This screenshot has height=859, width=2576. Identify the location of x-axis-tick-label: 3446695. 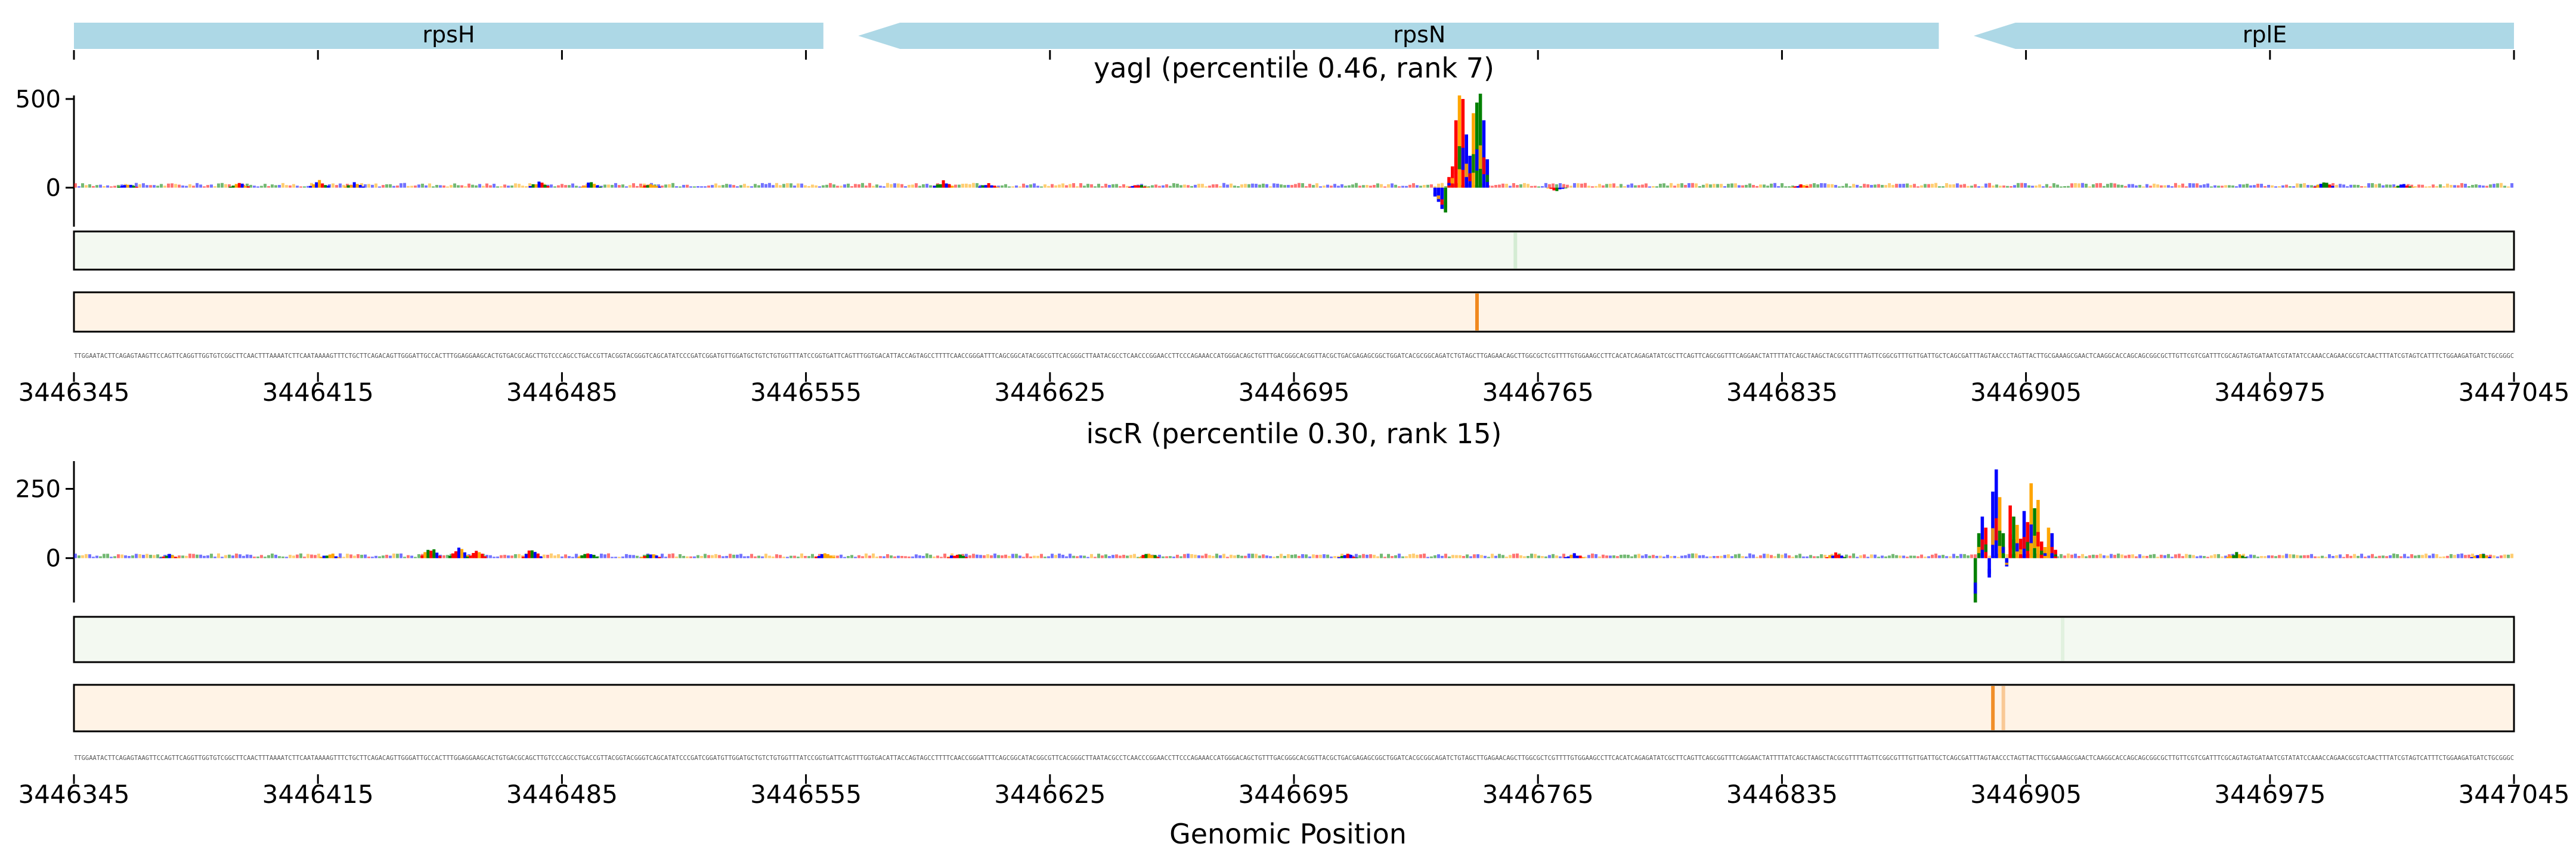
(1293, 794).